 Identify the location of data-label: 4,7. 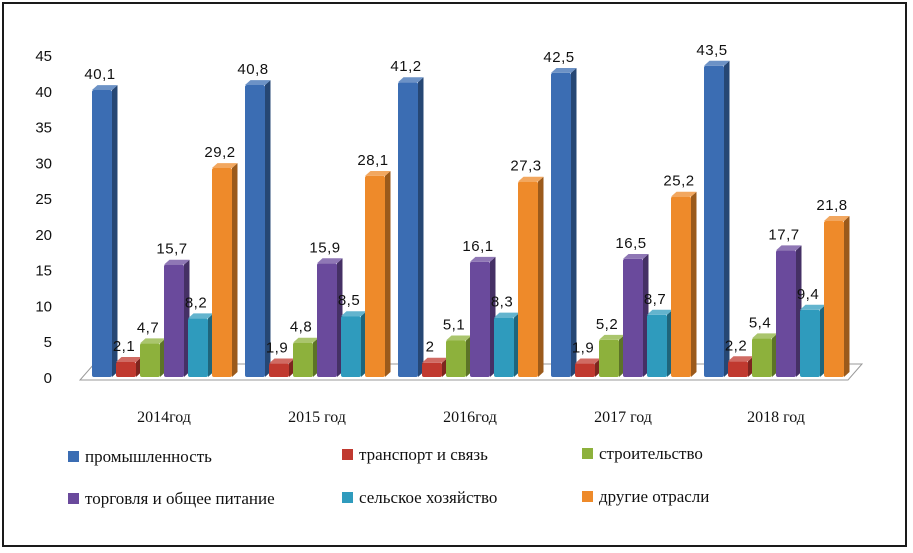
(148, 327).